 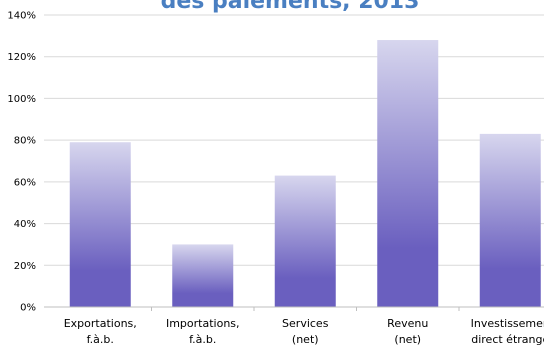 What do you see at coordinates (25, 182) in the screenshot?
I see `y-tick-label: 60%` at bounding box center [25, 182].